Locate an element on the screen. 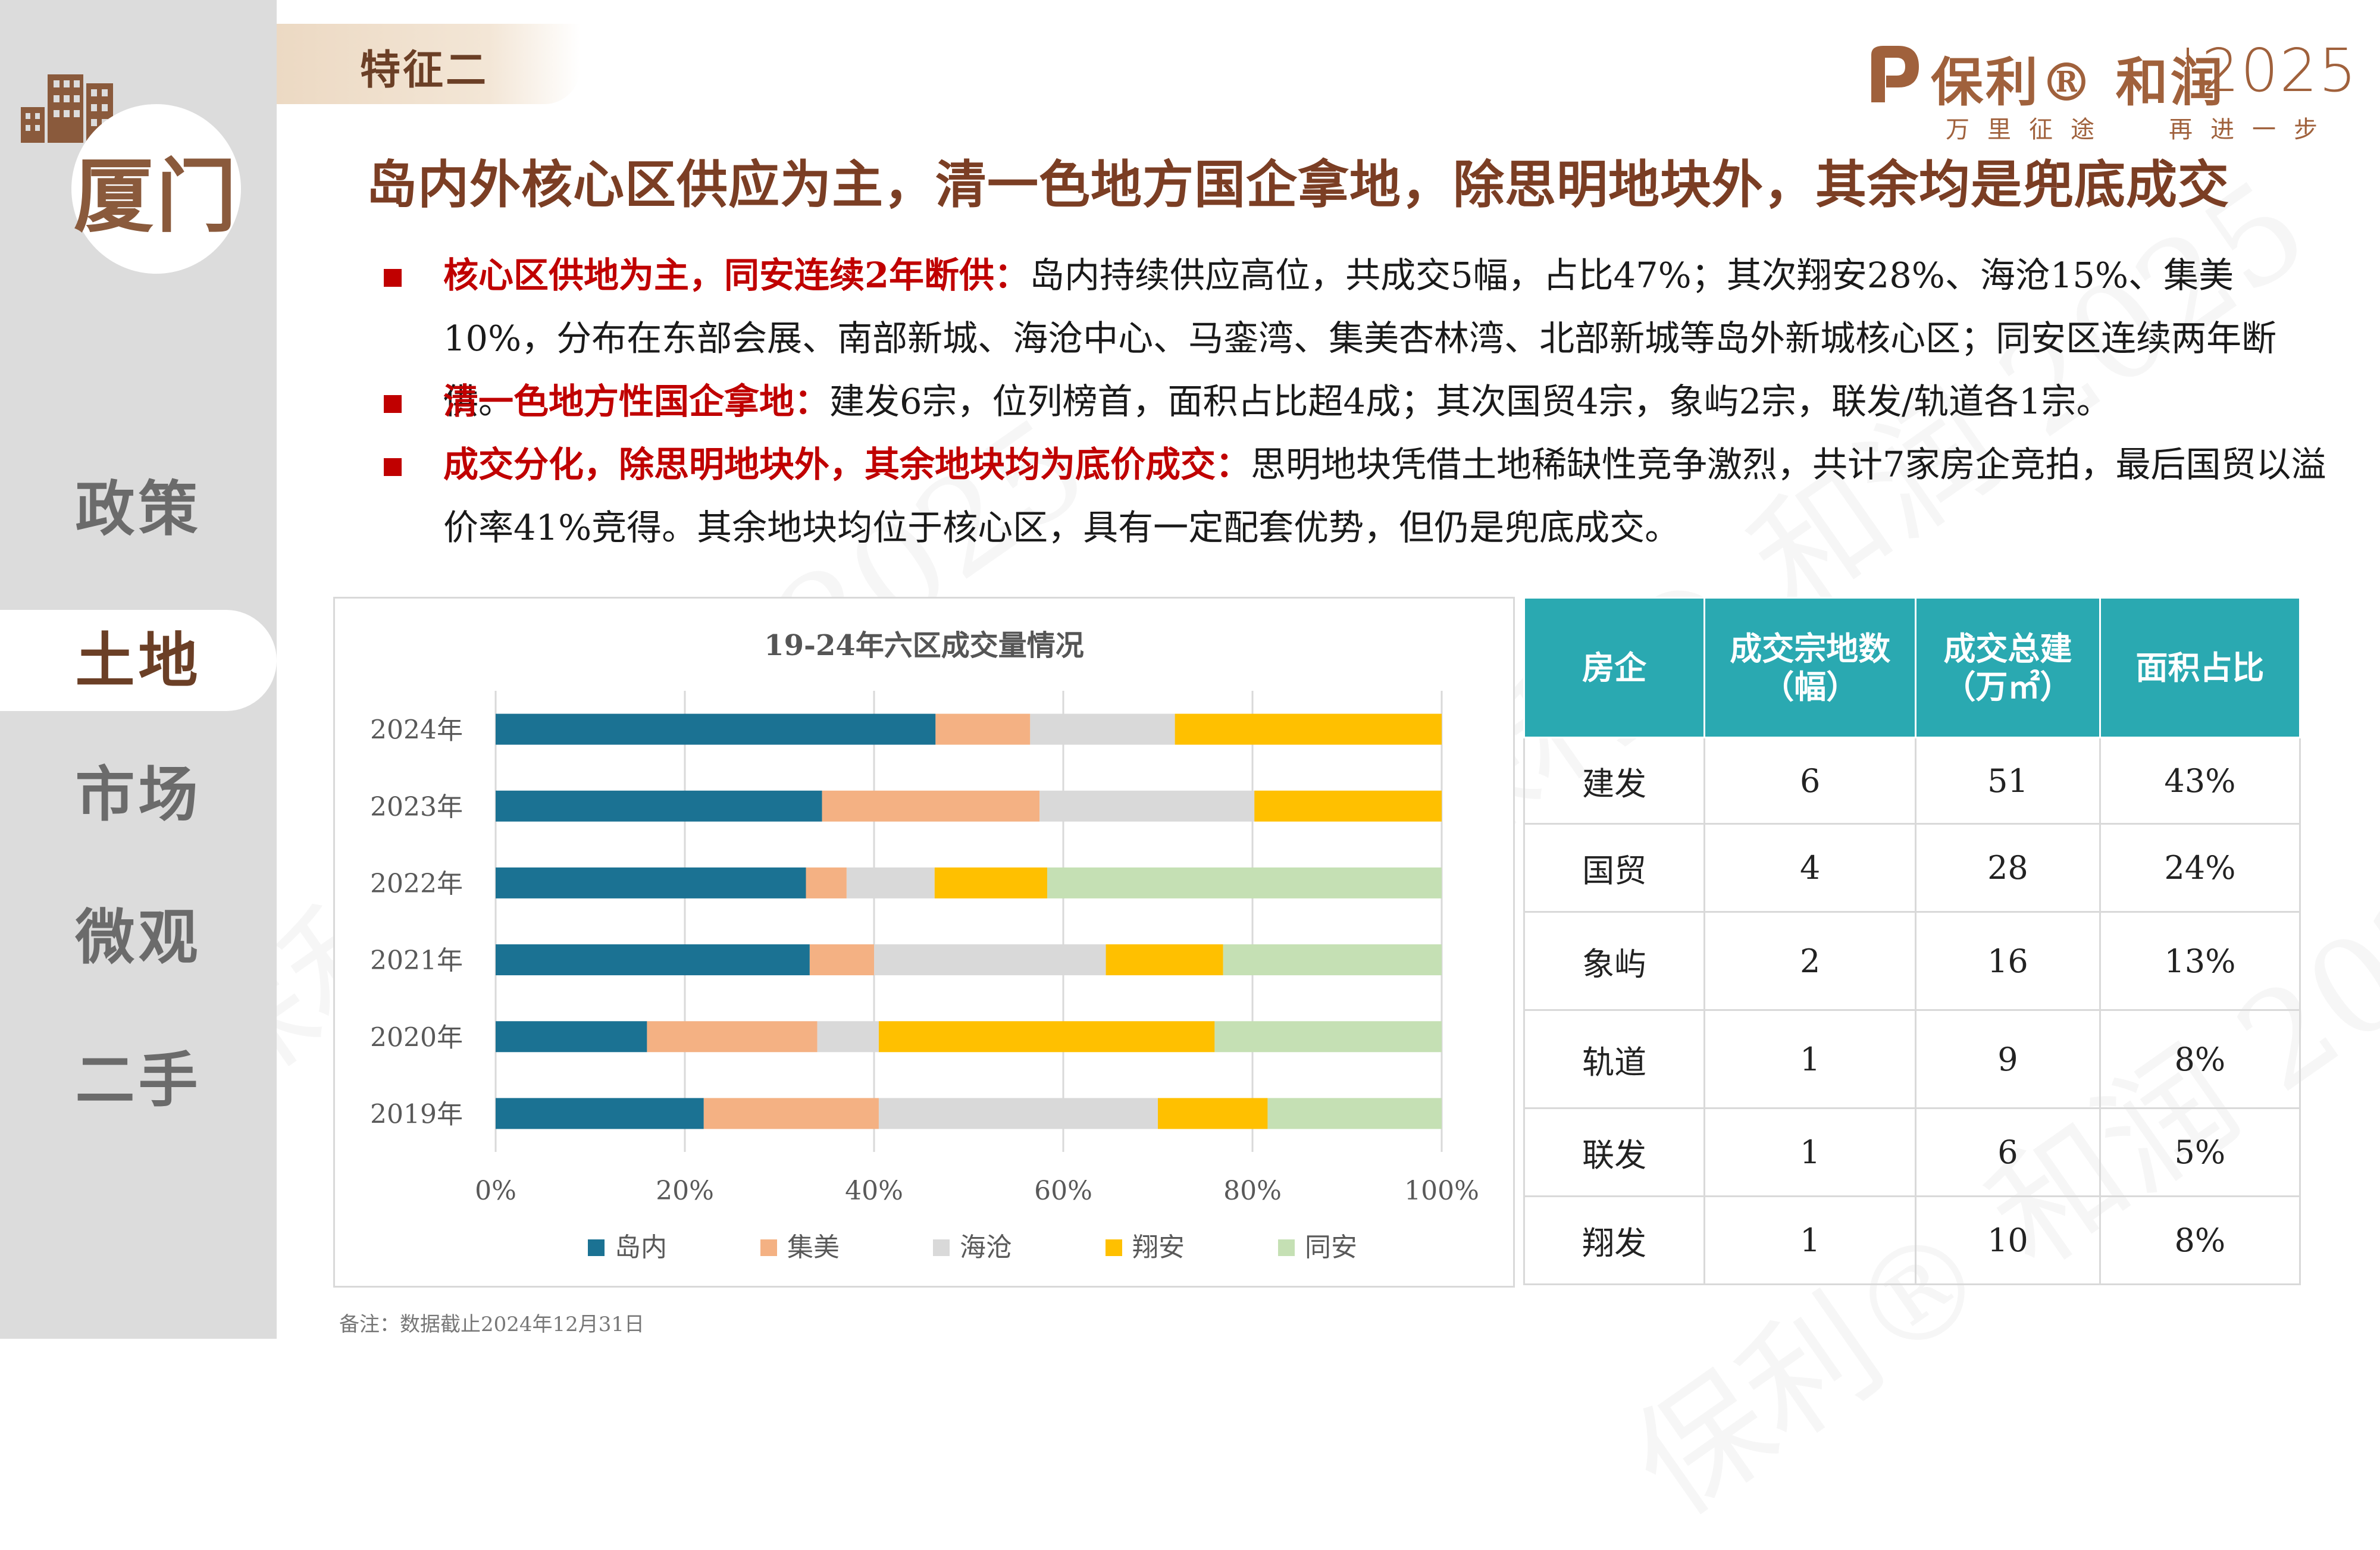  table-cell: 建发 is located at coordinates (1614, 781).